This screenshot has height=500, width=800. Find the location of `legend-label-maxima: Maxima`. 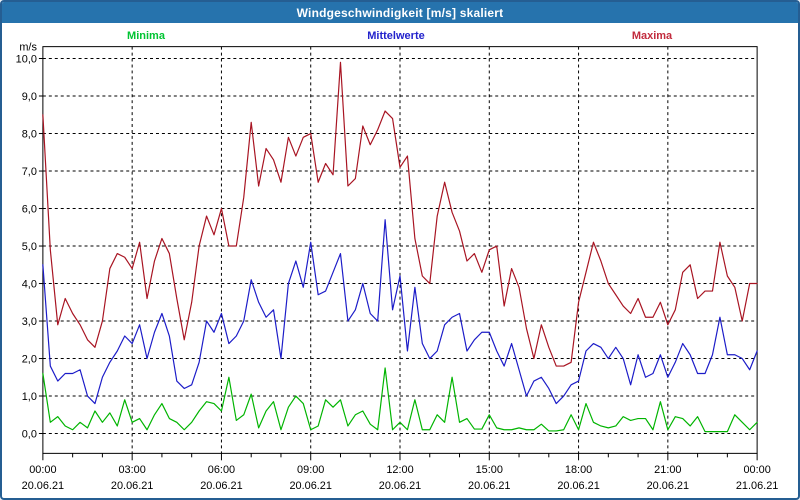

legend-label-maxima: Maxima is located at coordinates (652, 36).